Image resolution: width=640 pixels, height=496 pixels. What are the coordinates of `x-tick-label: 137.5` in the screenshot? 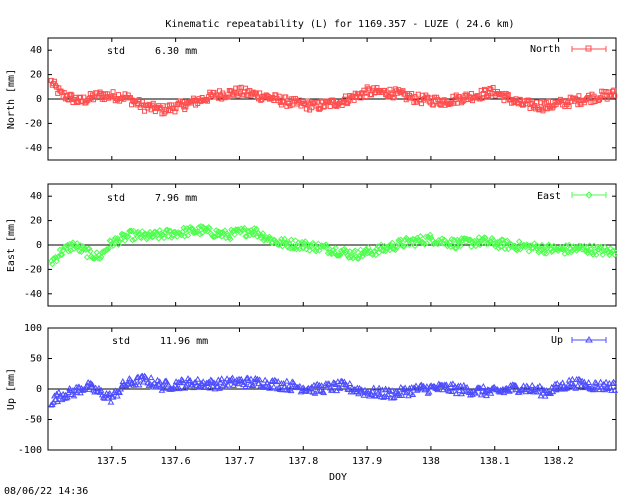 It's located at (112, 461).